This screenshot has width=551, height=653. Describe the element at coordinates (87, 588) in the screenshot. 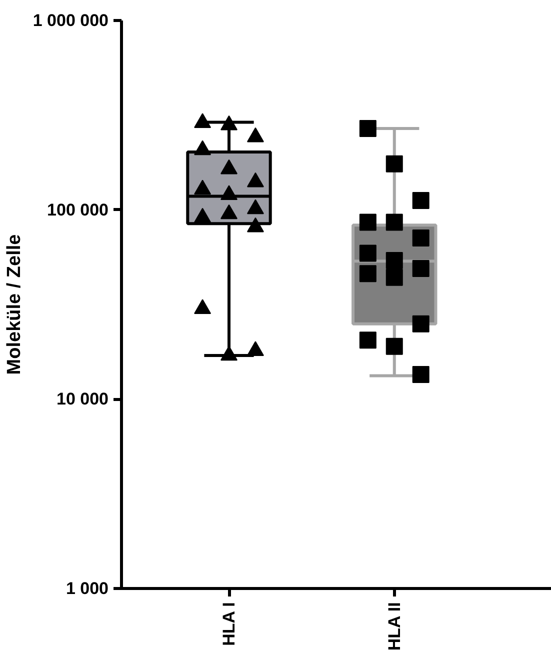

I see `y-tick-label: 1 000` at that location.